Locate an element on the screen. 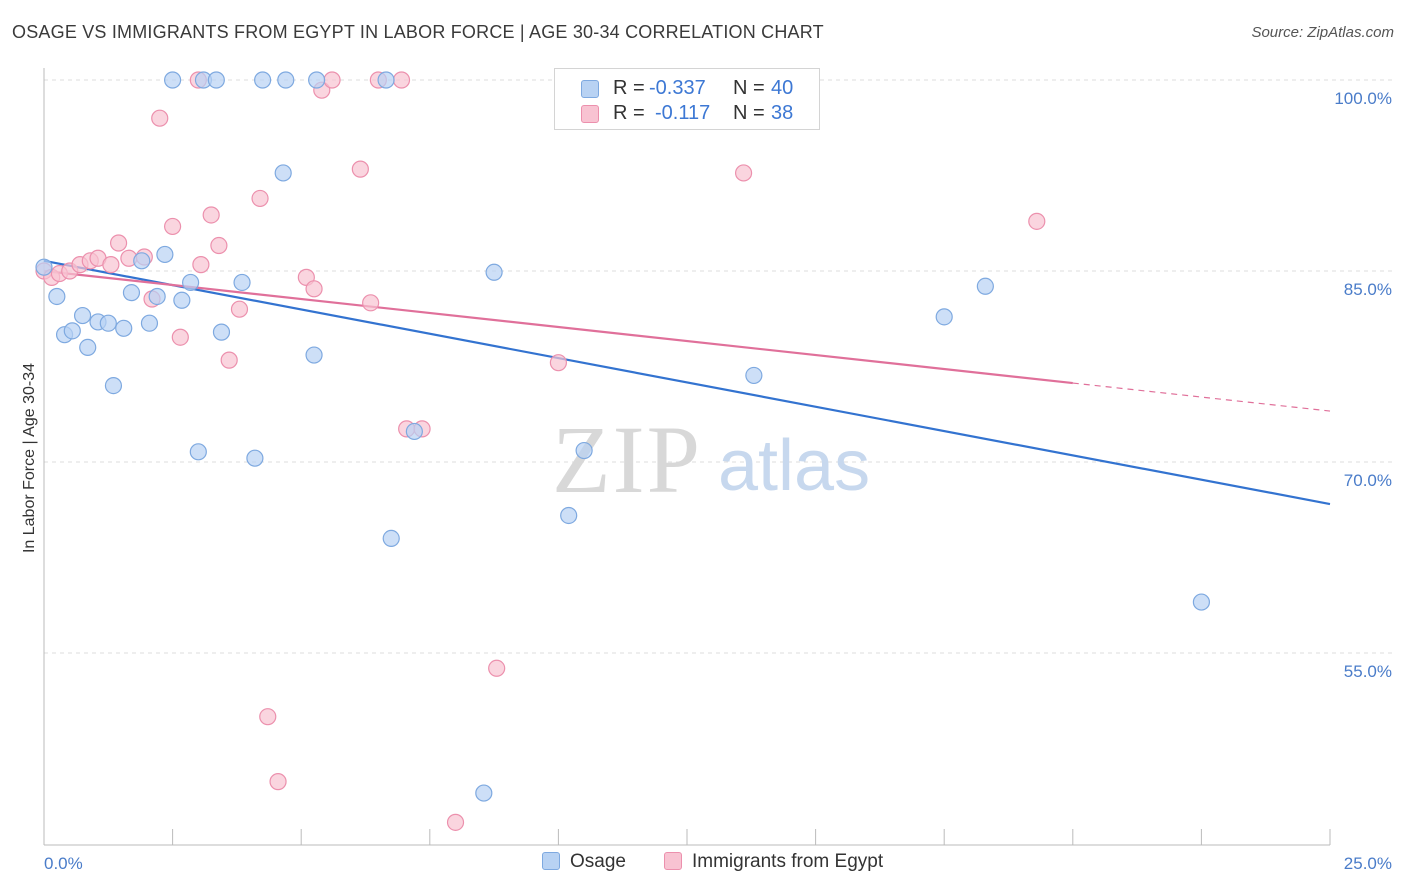 The width and height of the screenshot is (1406, 892). legend-row-osage: R = -0.337 N = 40 is located at coordinates (687, 90).